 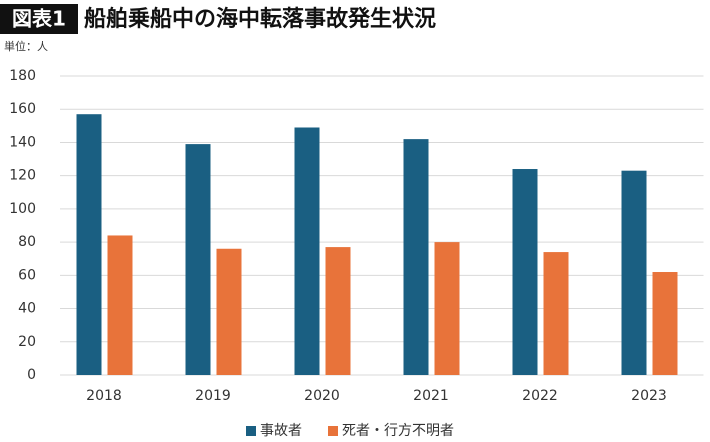 I want to click on x-tick-label: 2019, so click(x=213, y=396).